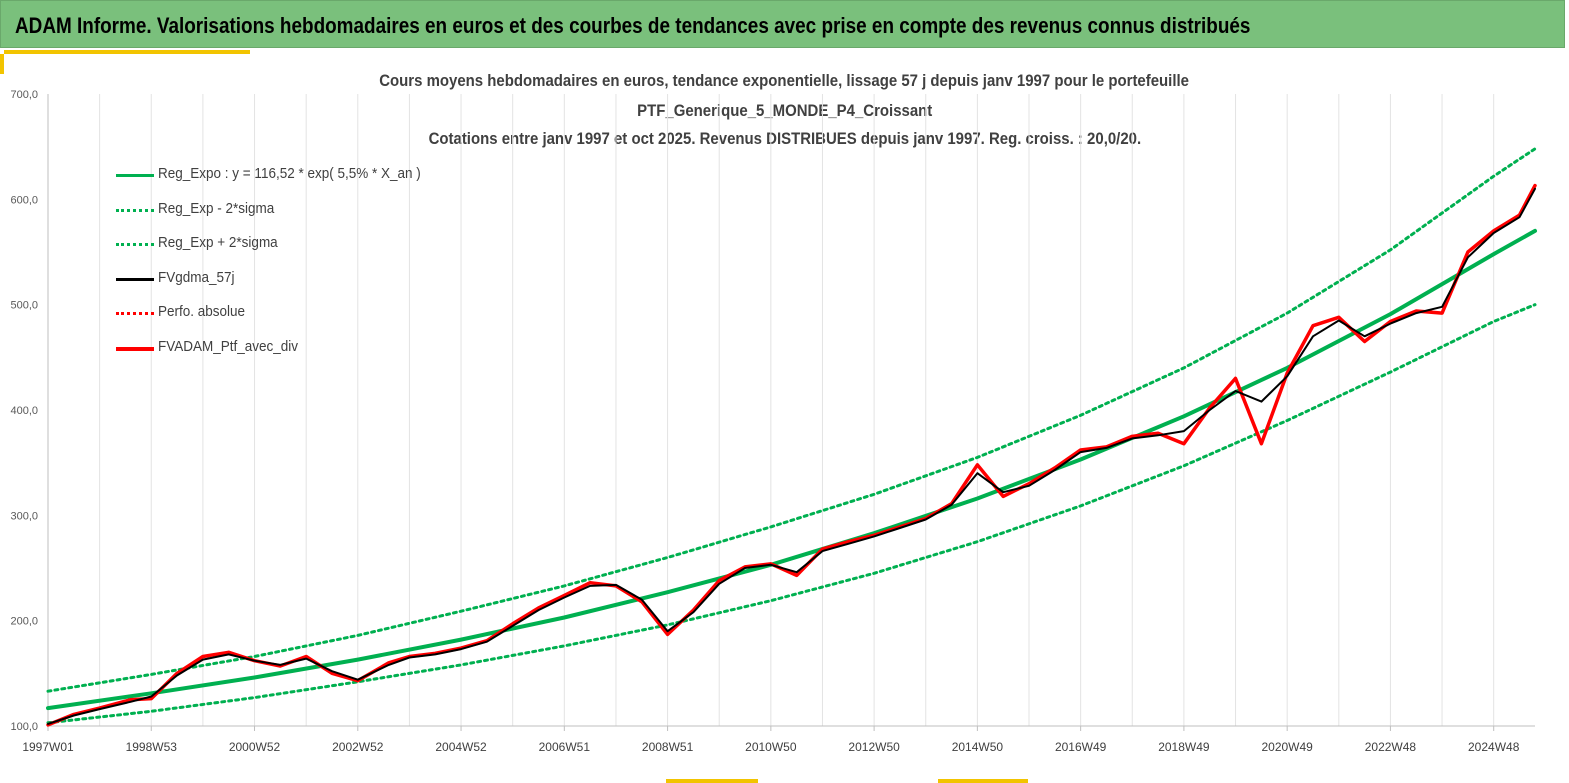  I want to click on legend-swatch-fvgdma, so click(135, 279).